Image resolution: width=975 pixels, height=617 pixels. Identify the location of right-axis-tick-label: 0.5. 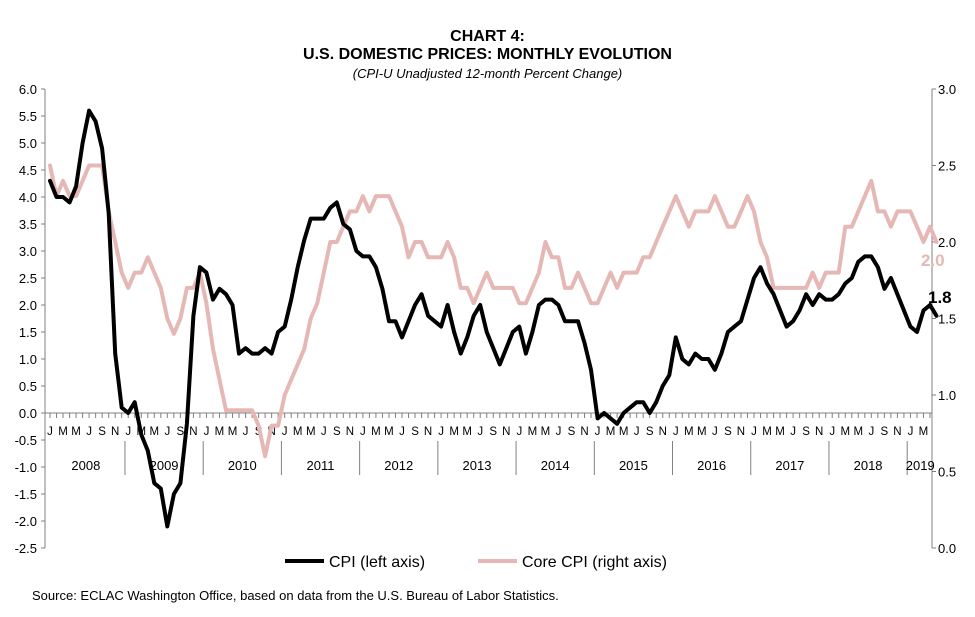
(947, 472).